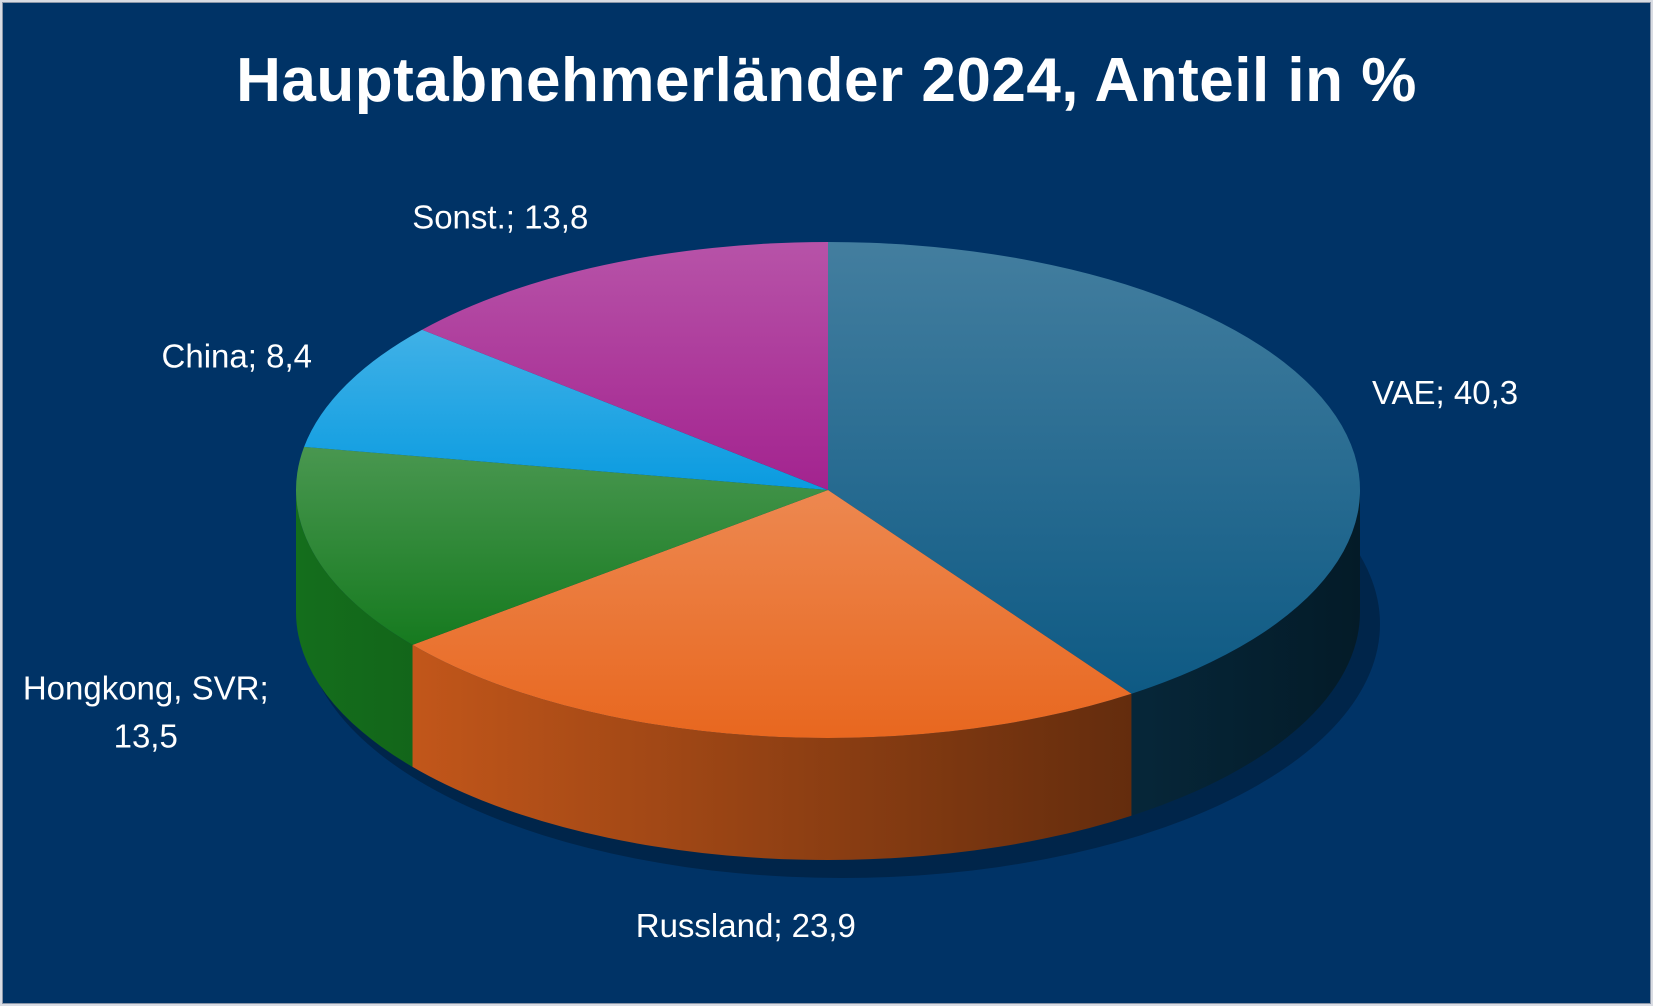 The height and width of the screenshot is (1006, 1653). What do you see at coordinates (1094, 468) in the screenshot?
I see `pie-slice-vae` at bounding box center [1094, 468].